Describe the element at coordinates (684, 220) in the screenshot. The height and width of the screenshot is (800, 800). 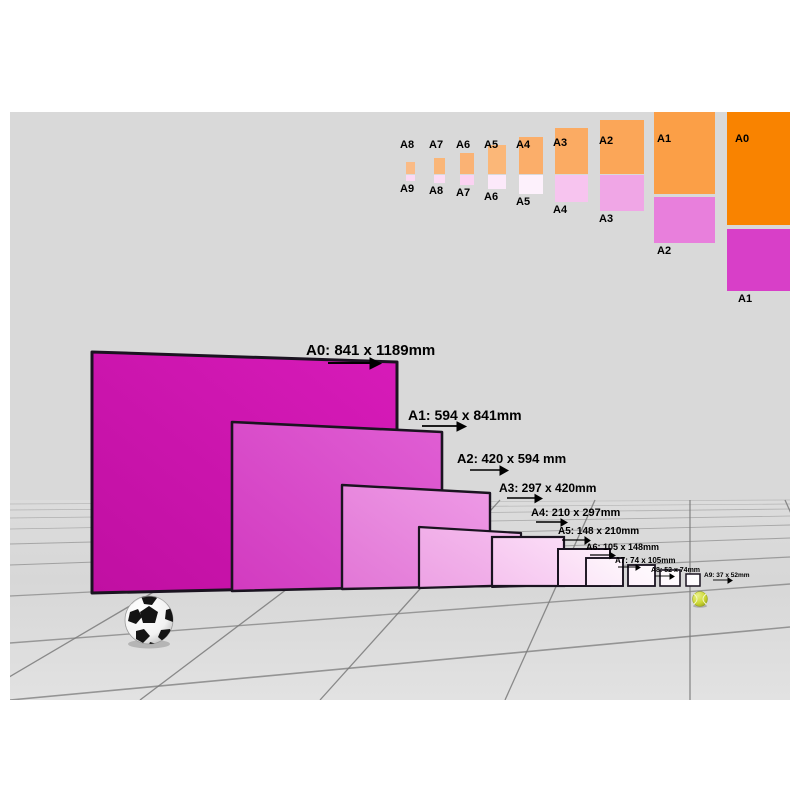
I see `stack-rect-A2-bottom` at that location.